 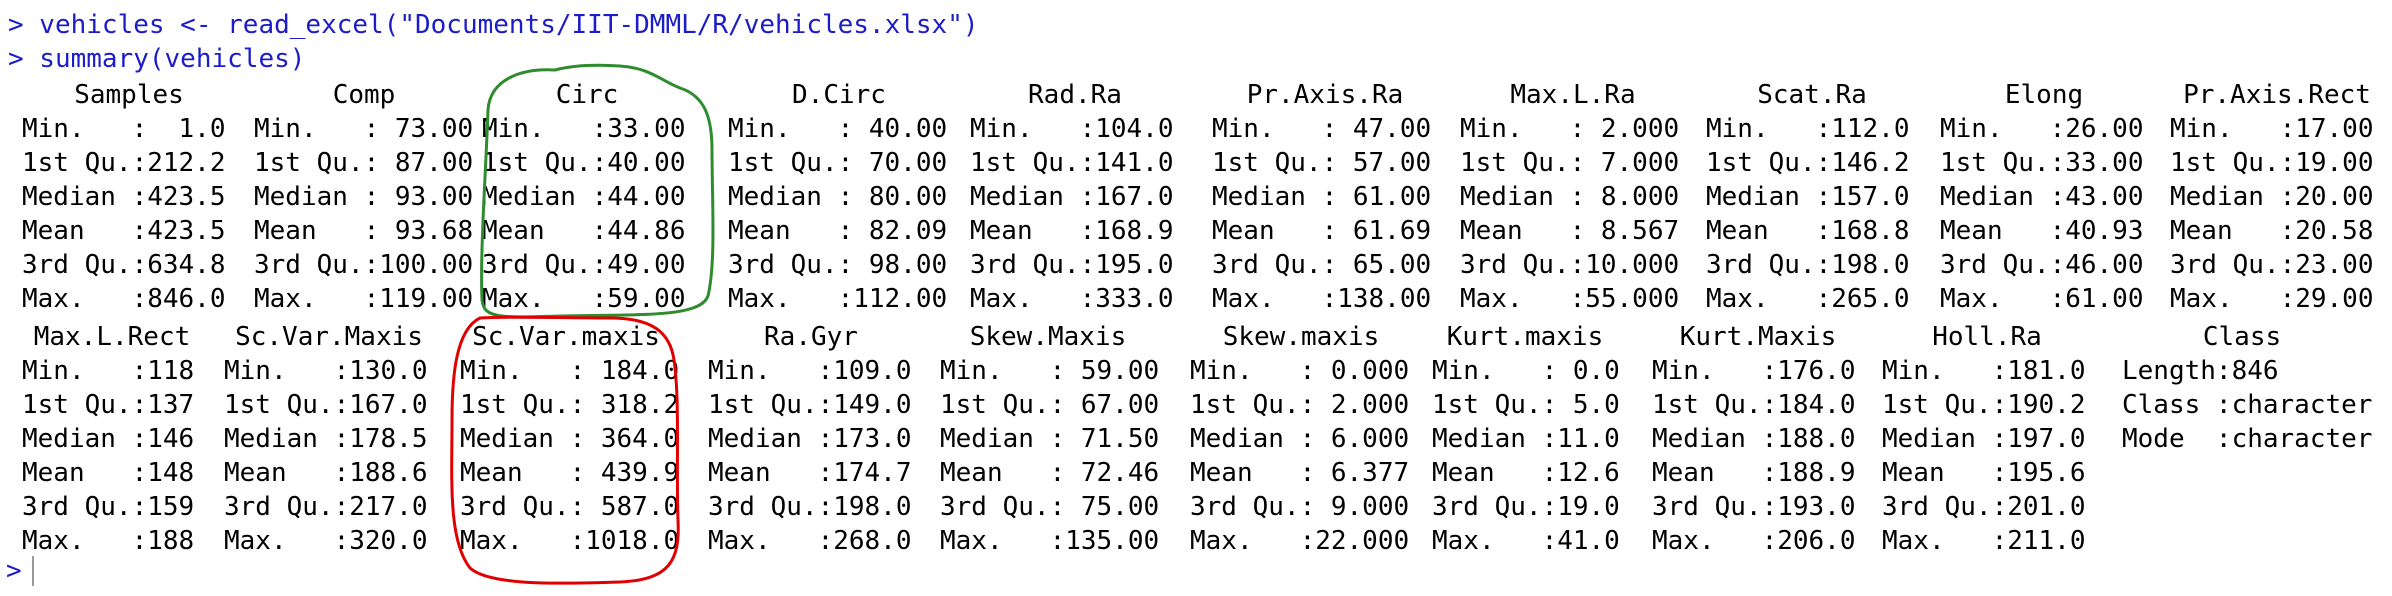 What do you see at coordinates (1754, 507) in the screenshot?
I see `summary-cell: 3rd Qu.:193.0` at bounding box center [1754, 507].